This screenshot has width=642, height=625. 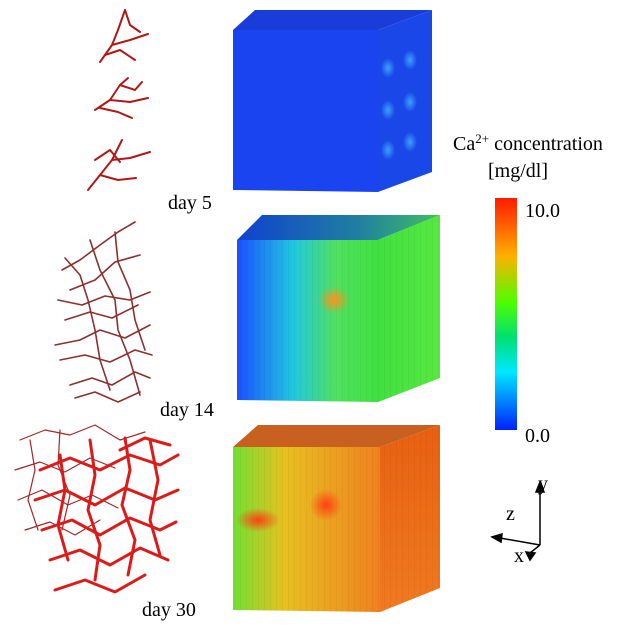 What do you see at coordinates (546, 144) in the screenshot?
I see `colorbar-title-rest: concentration` at bounding box center [546, 144].